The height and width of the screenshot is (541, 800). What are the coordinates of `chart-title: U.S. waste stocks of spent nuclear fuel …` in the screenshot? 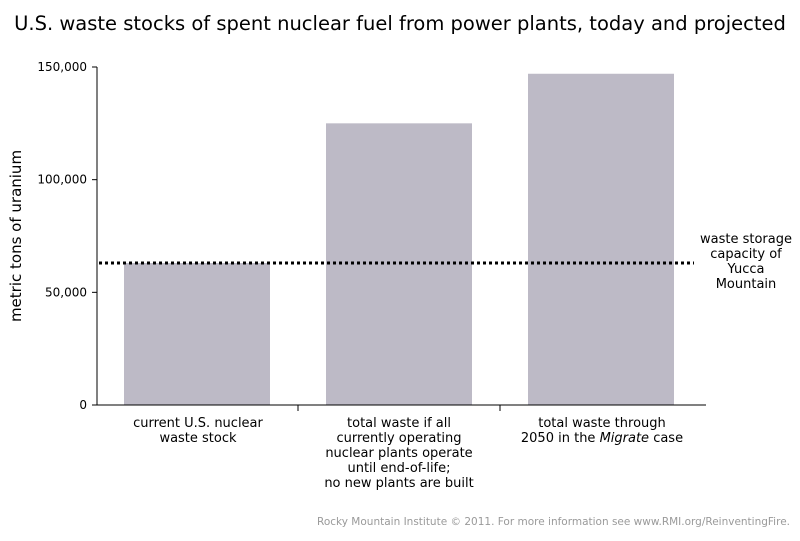 It's located at (400, 23).